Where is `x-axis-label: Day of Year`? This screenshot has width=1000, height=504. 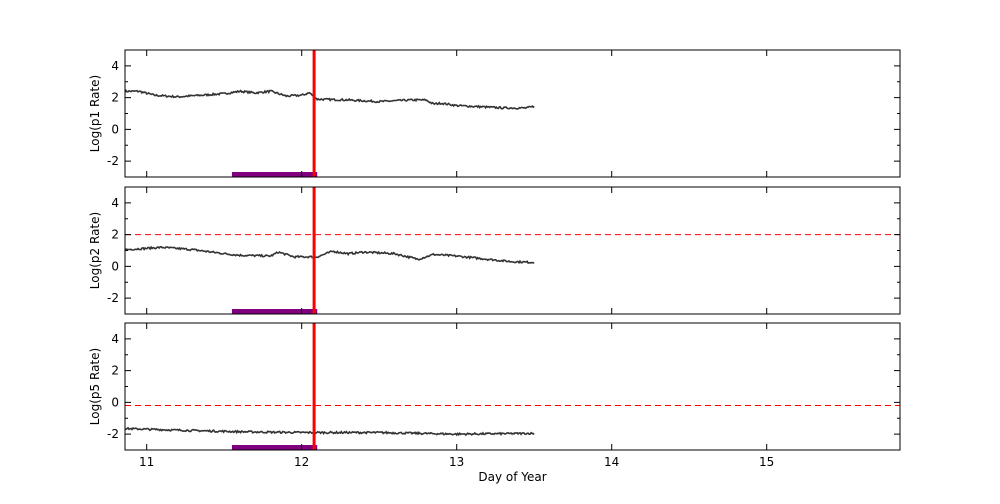
x-axis-label: Day of Year is located at coordinates (512, 477).